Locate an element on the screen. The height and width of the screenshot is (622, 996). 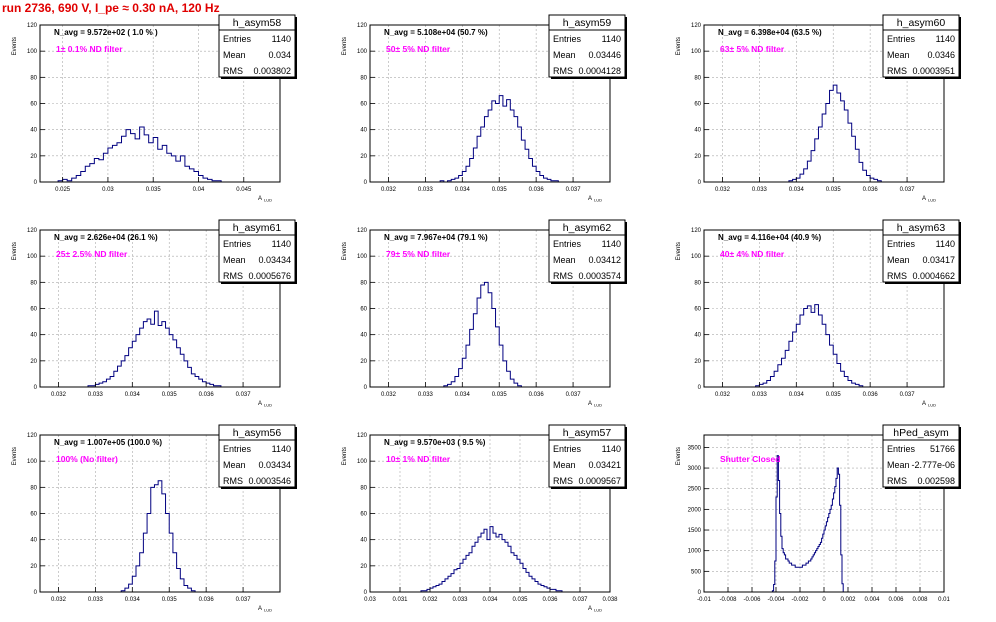
stats-value: 0.03421 is located at coordinates (604, 465).